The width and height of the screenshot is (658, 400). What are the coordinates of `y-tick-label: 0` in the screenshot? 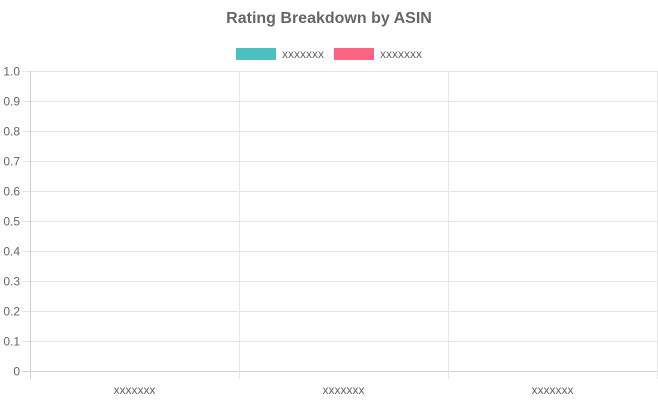 It's located at (16, 372).